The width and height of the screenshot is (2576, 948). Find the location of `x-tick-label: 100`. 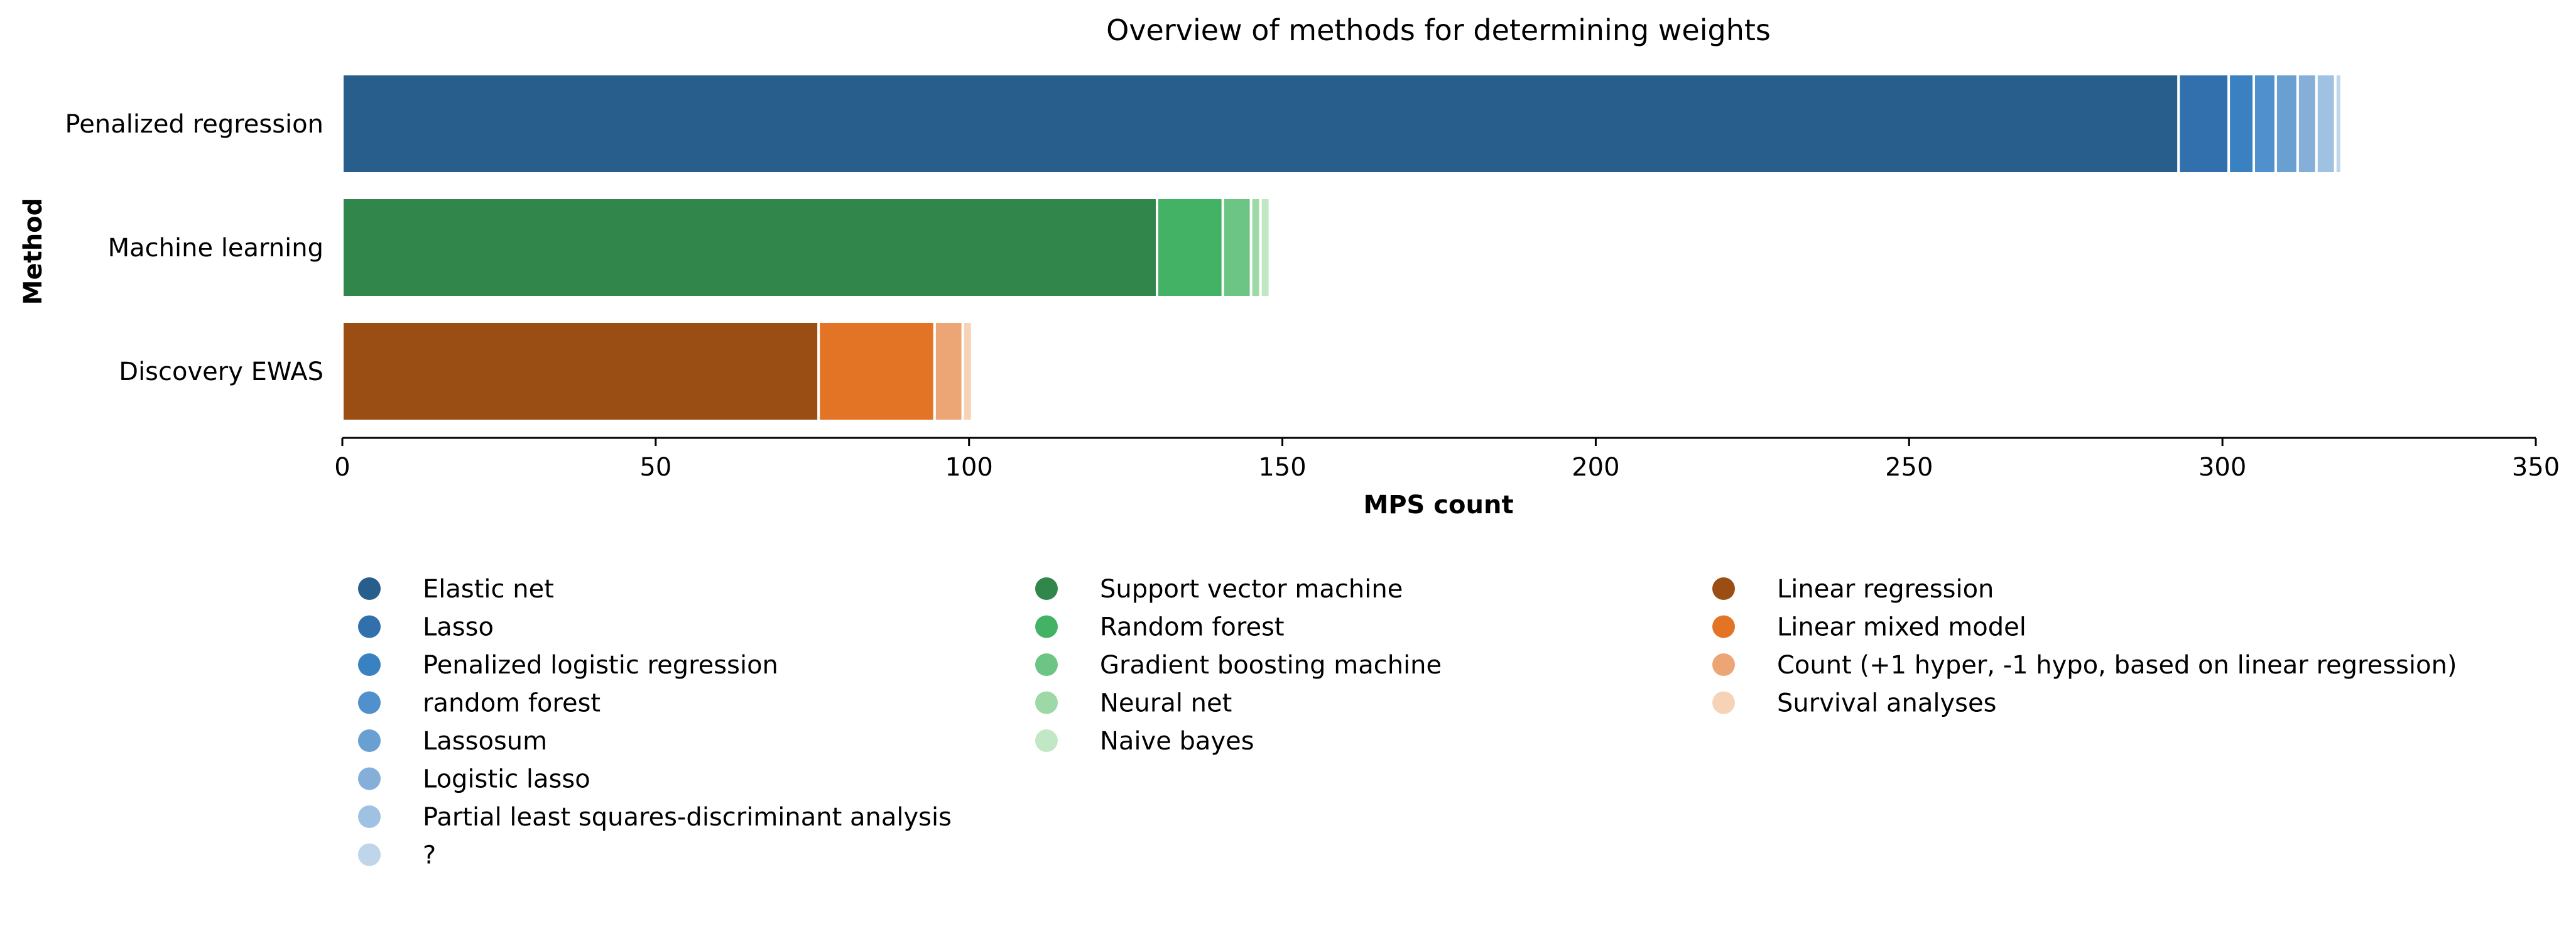

x-tick-label: 100 is located at coordinates (969, 468).